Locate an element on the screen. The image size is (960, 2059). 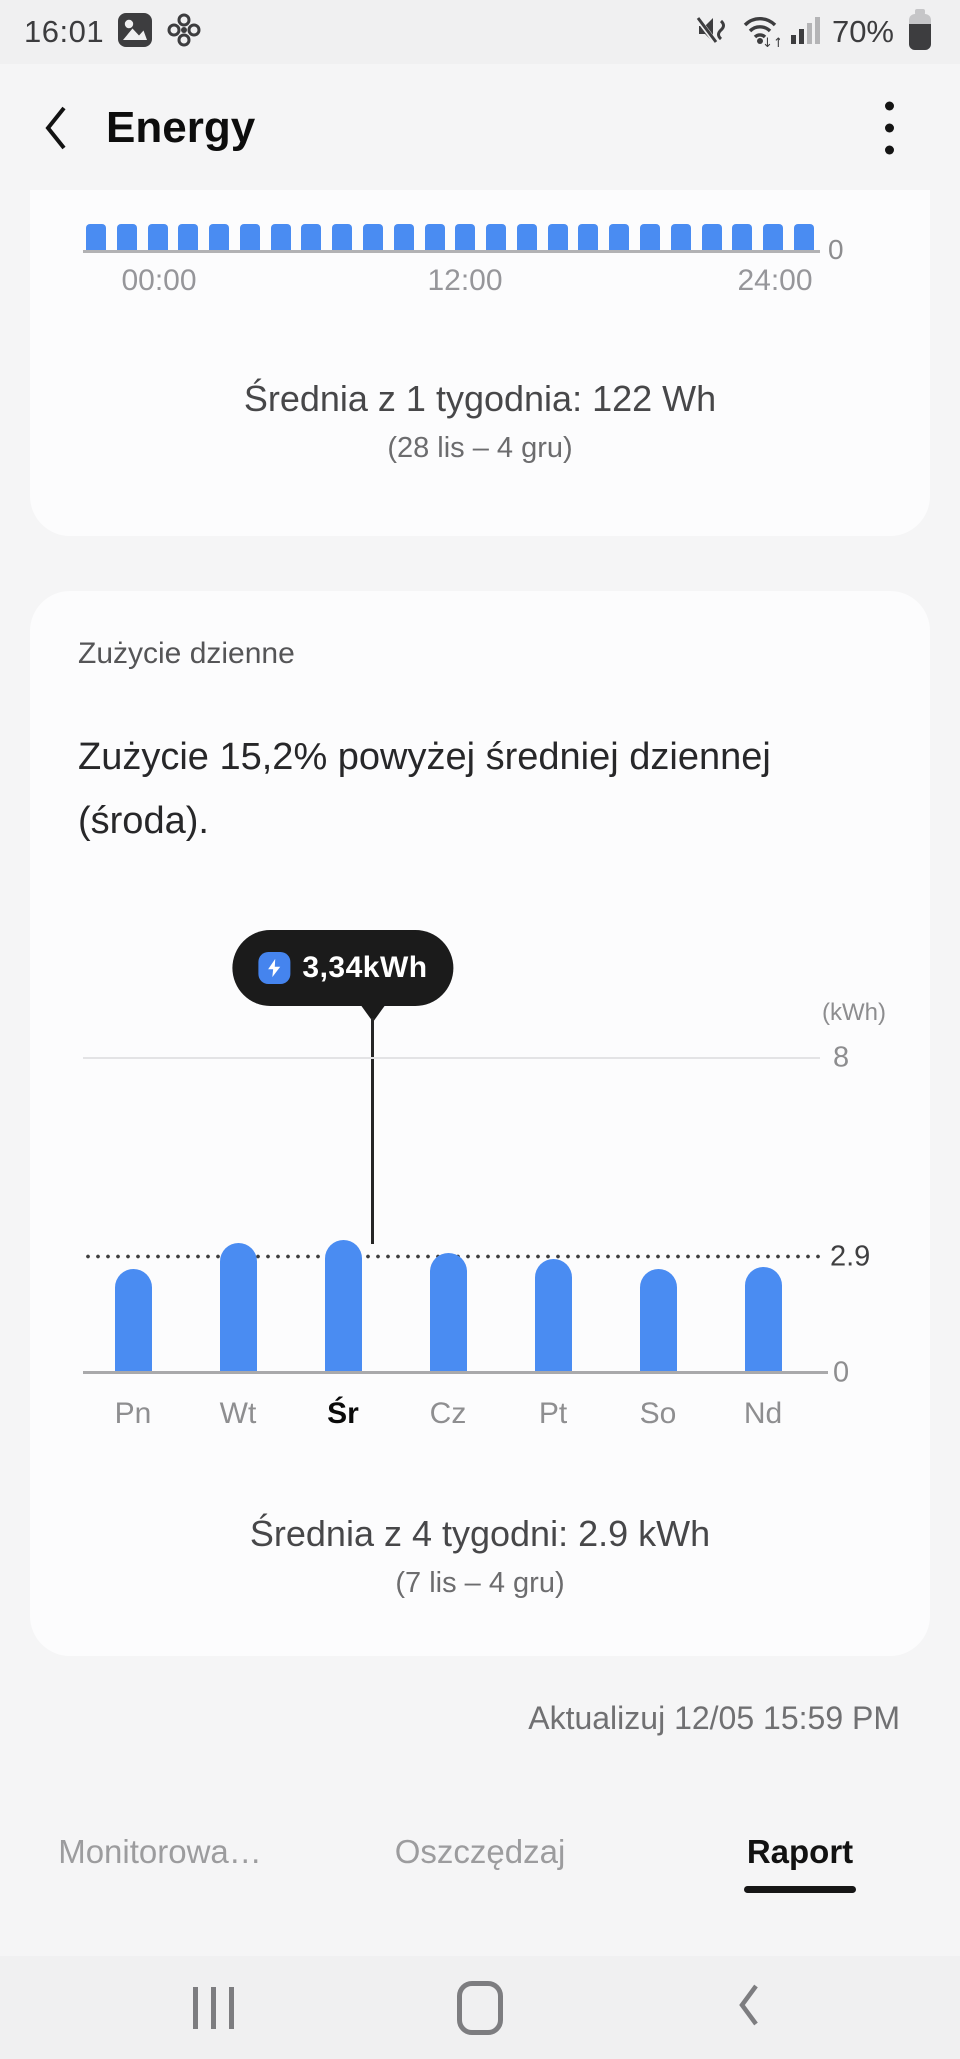
hourly-tick-2400: 24:00 is located at coordinates (775, 280).